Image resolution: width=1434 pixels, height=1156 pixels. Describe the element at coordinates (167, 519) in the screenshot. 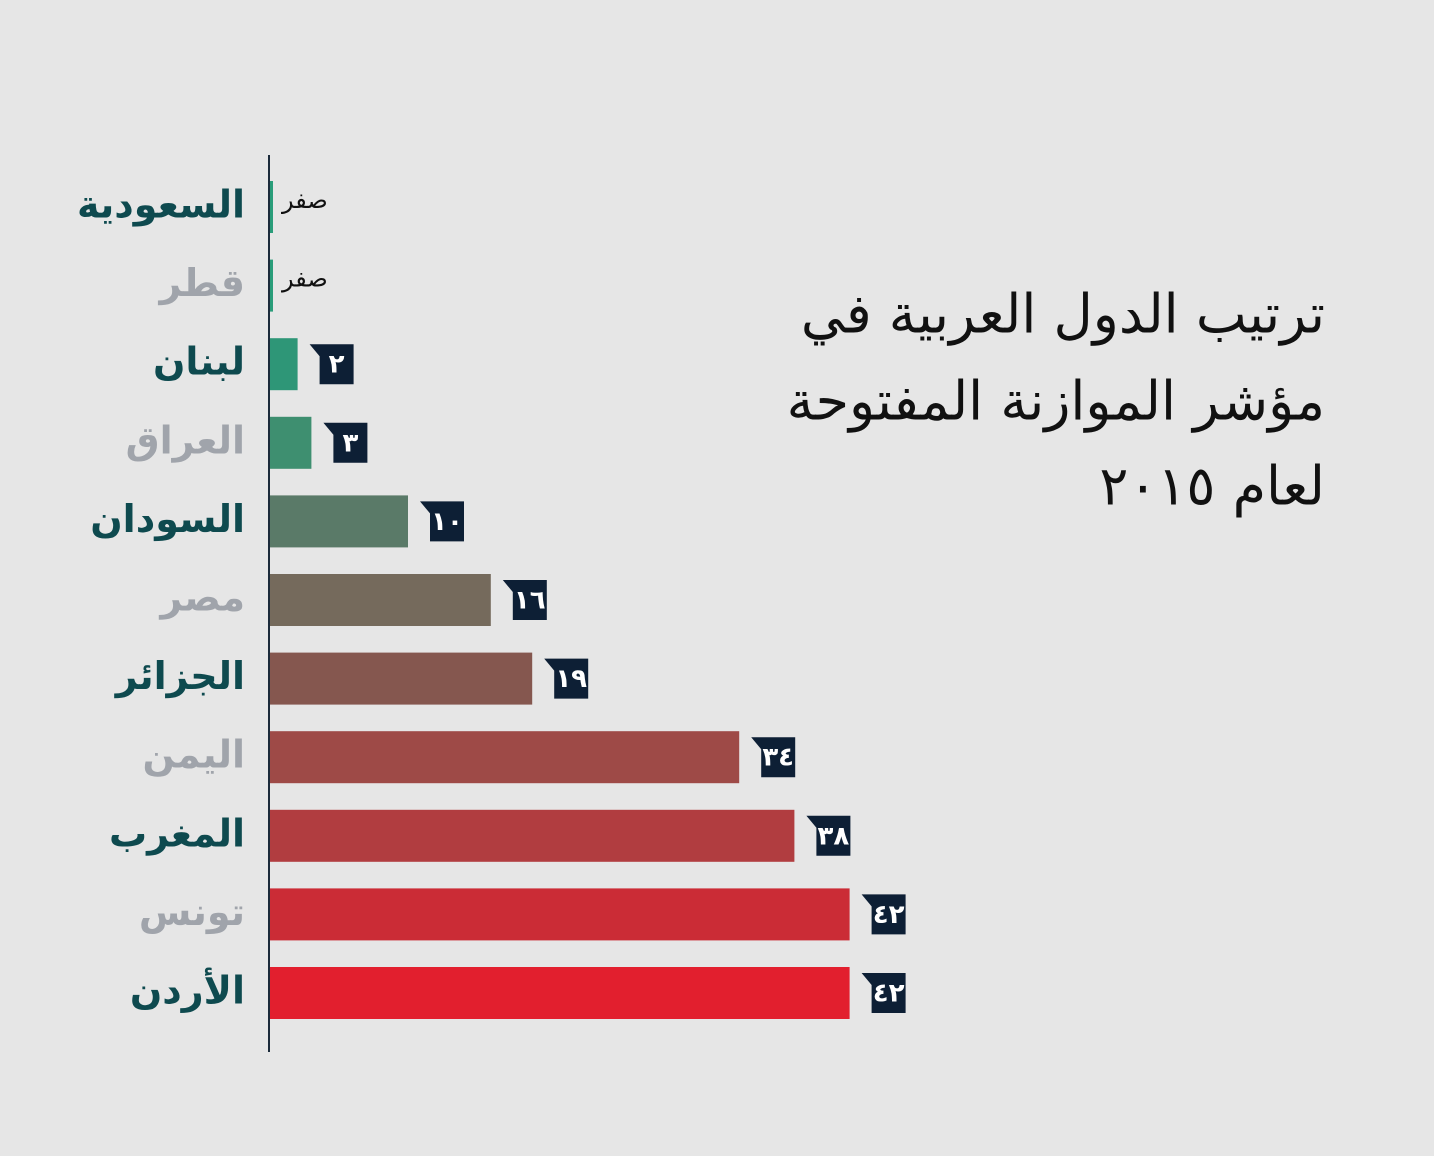

I see `category-label: السودان` at that location.